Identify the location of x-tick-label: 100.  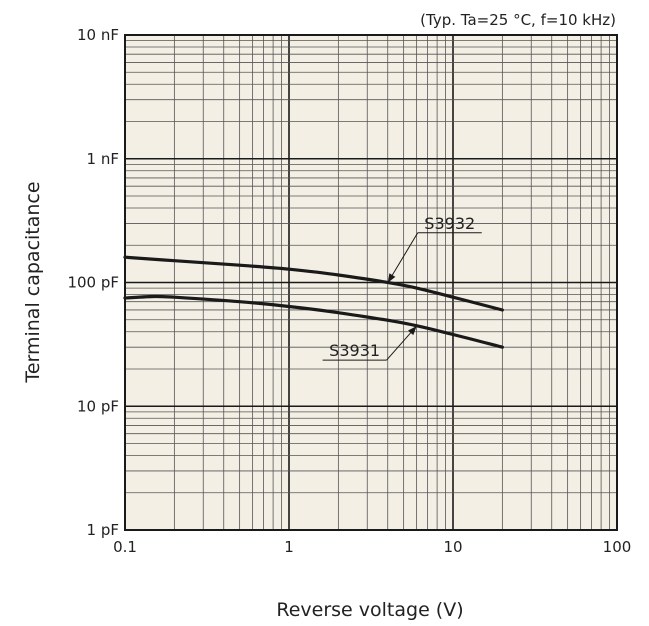
(617, 547).